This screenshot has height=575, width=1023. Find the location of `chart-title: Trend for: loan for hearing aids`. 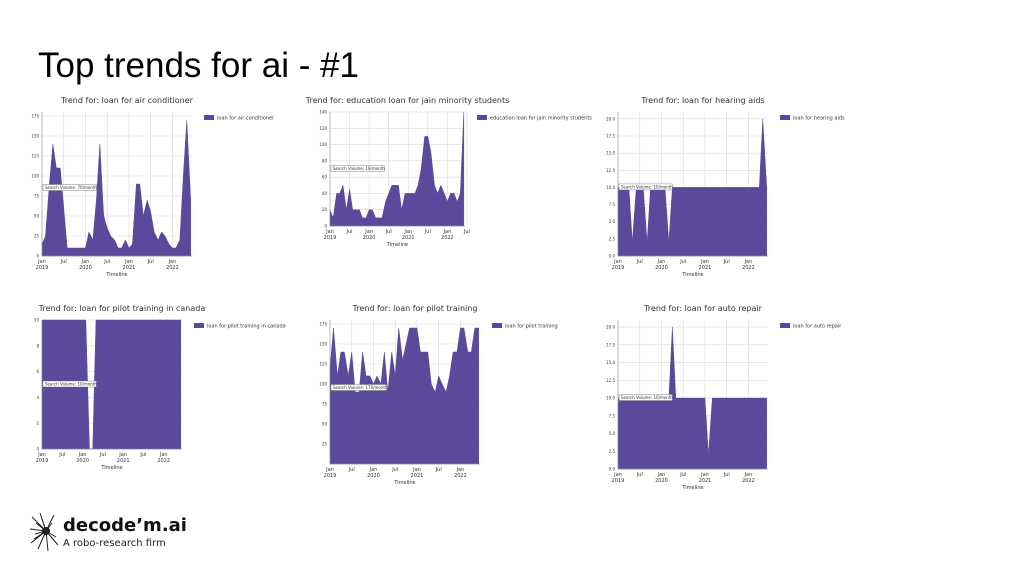

chart-title: Trend for: loan for hearing aids is located at coordinates (702, 100).